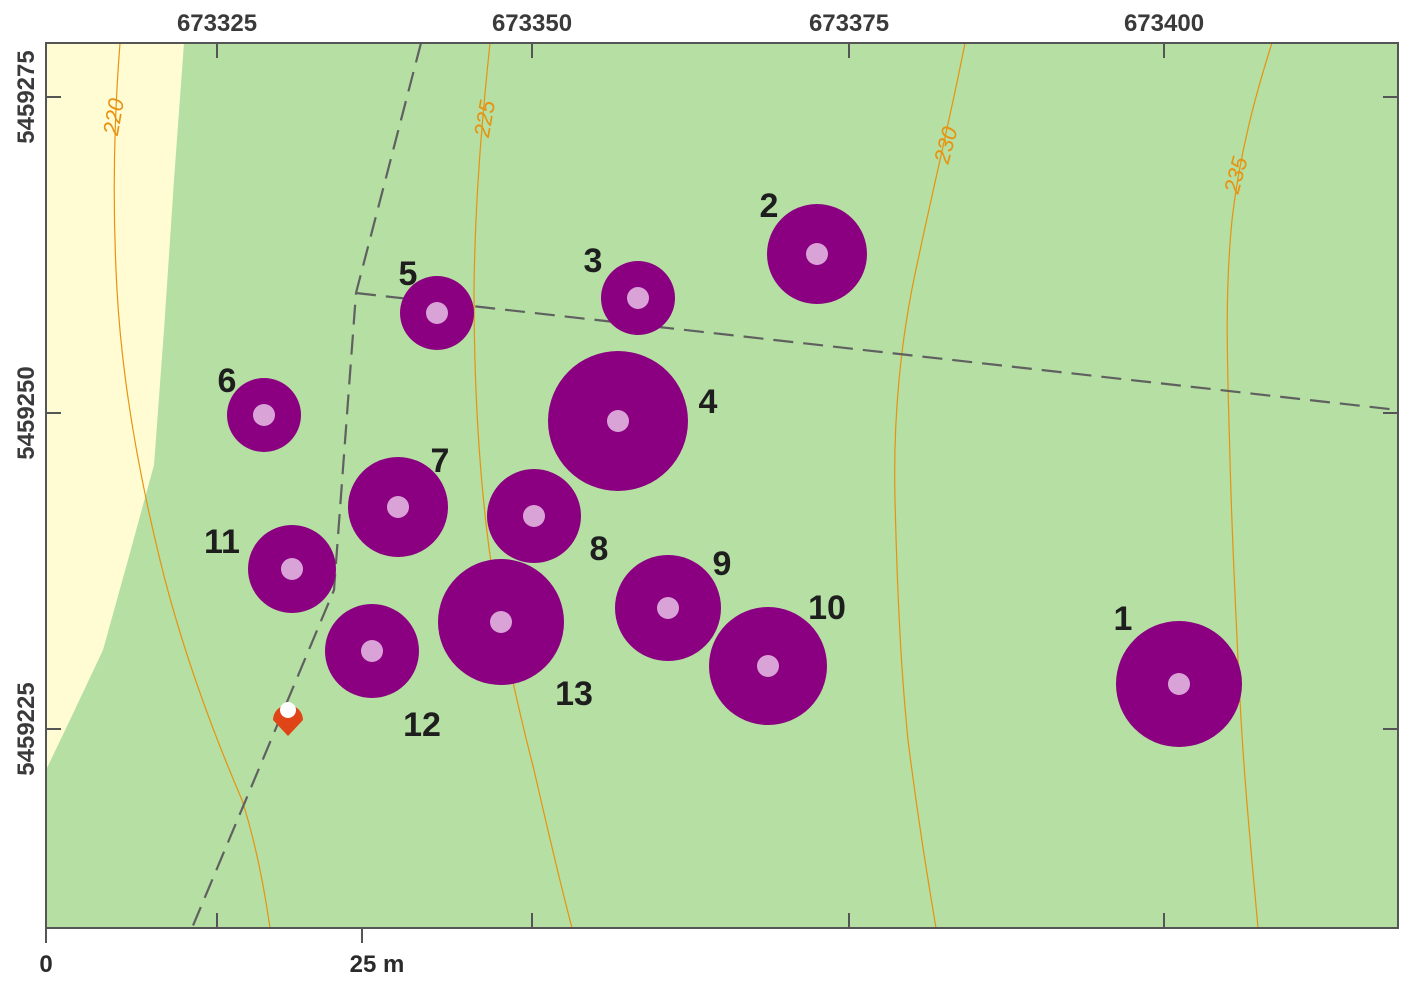 The height and width of the screenshot is (986, 1405). I want to click on tree-7: 7, so click(398, 499).